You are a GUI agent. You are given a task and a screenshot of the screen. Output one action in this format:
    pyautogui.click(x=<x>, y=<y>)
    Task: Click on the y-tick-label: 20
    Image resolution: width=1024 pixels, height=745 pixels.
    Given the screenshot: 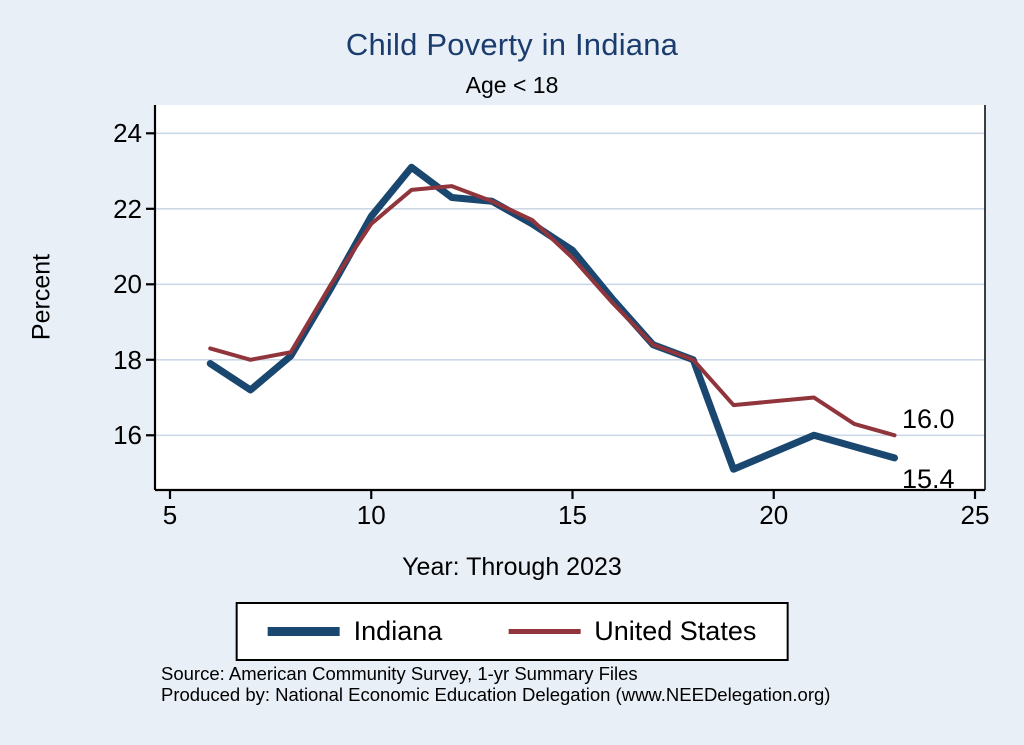 What is the action you would take?
    pyautogui.click(x=127, y=284)
    